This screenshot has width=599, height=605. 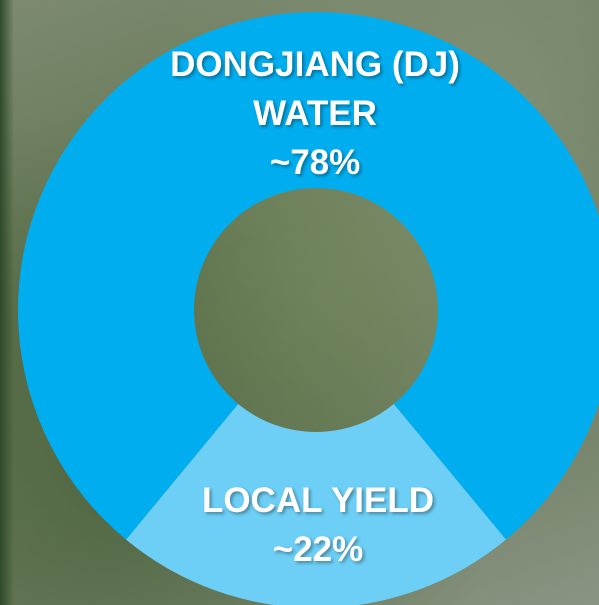 I want to click on category-label: DONGJIANG (DJ) WATER, so click(x=315, y=89).